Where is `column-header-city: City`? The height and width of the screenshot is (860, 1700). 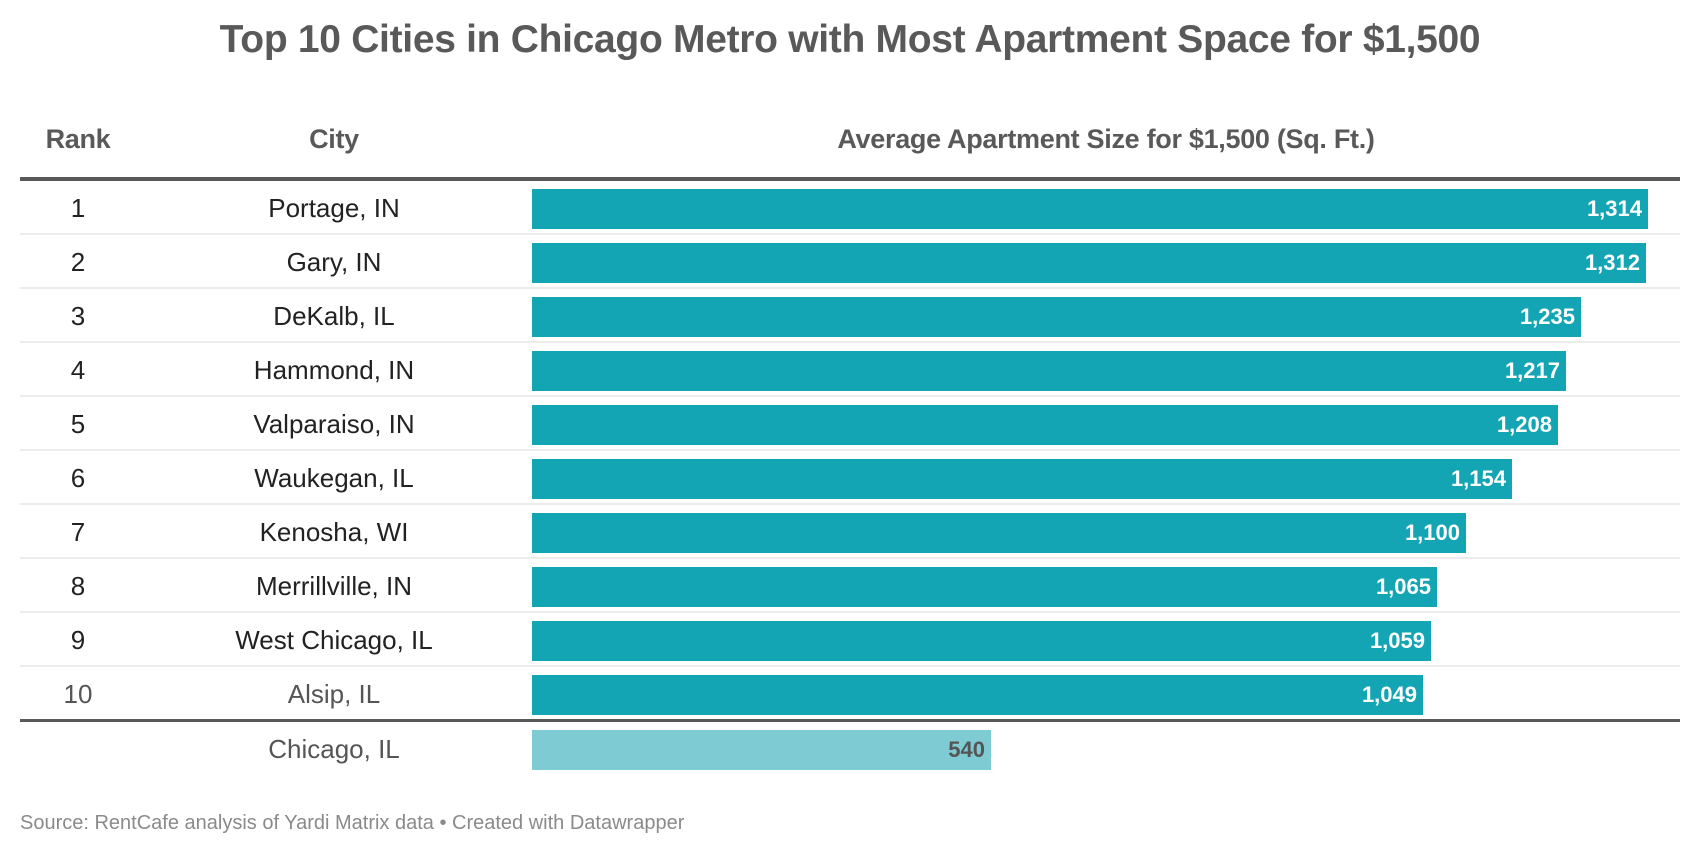 column-header-city: City is located at coordinates (334, 139).